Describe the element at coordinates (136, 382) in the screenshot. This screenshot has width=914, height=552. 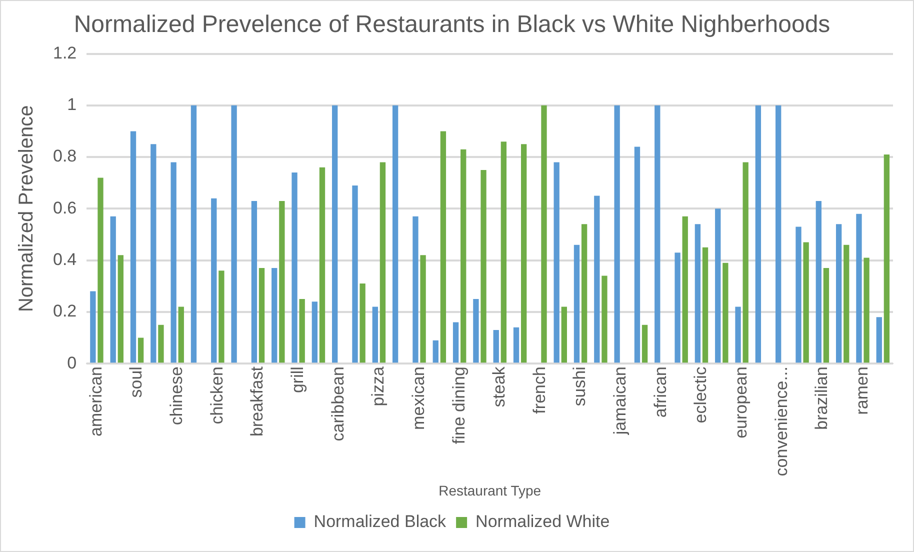
I see `x-tick-label: soul` at that location.